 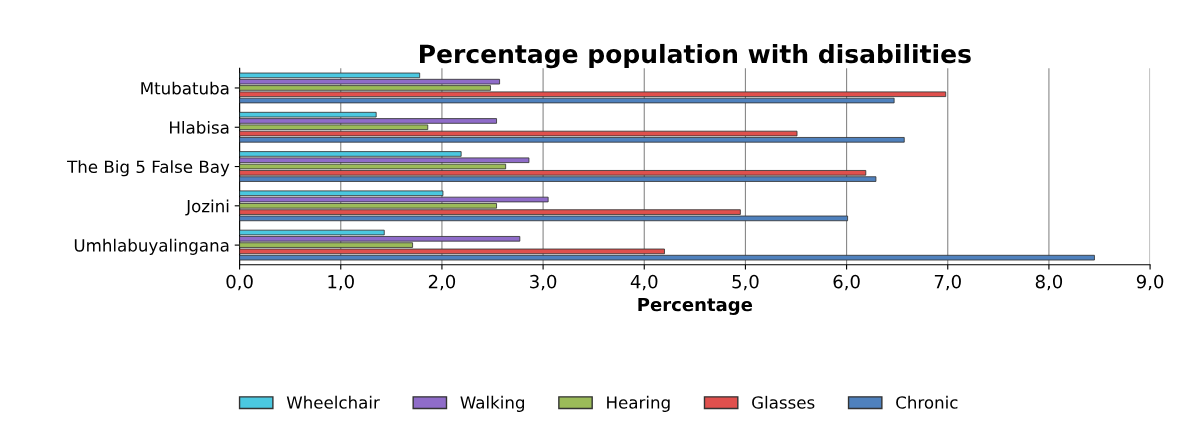 I want to click on x-tick-label: 1,0, so click(x=341, y=282).